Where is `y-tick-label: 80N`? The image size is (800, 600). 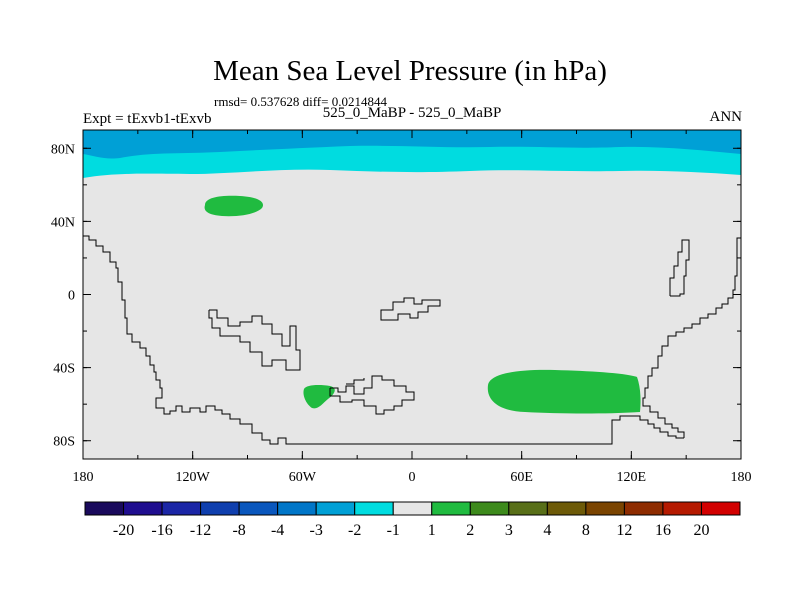
y-tick-label: 80N is located at coordinates (63, 149).